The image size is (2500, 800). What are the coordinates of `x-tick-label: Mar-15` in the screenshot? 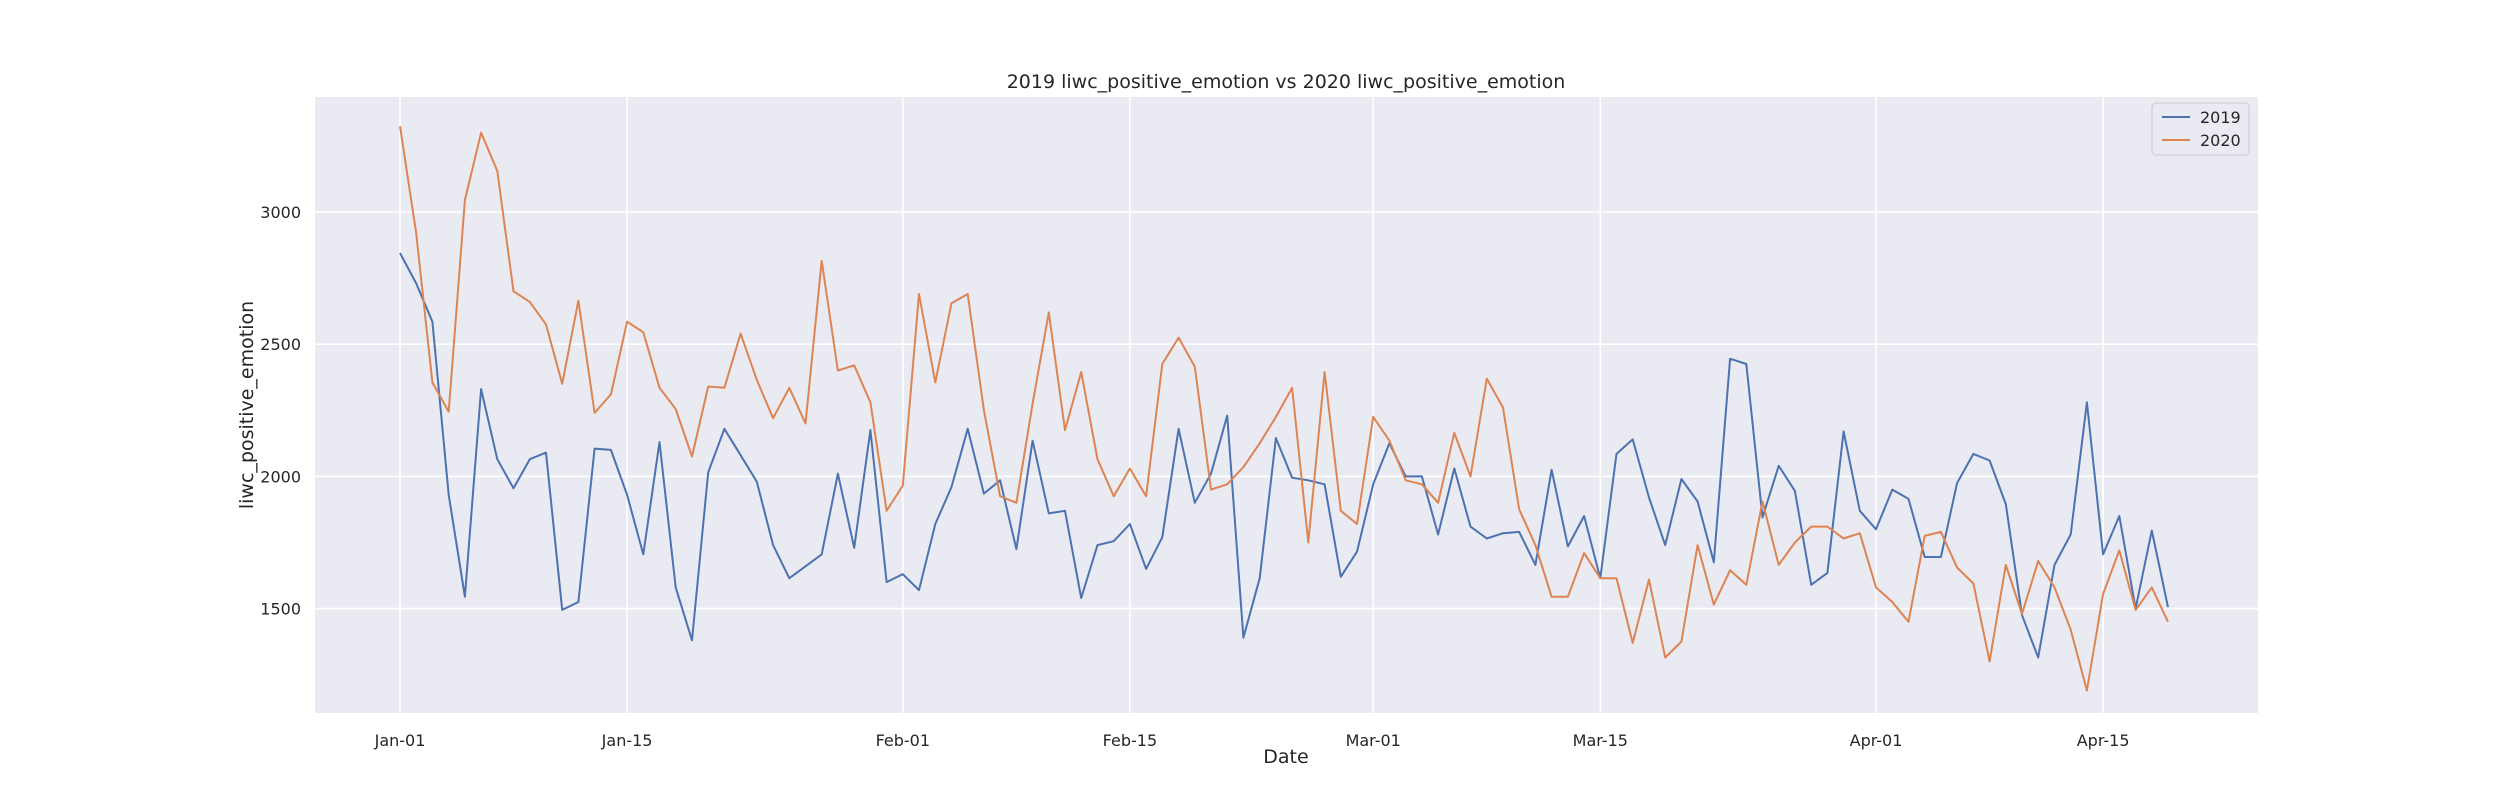 It's located at (1600, 740).